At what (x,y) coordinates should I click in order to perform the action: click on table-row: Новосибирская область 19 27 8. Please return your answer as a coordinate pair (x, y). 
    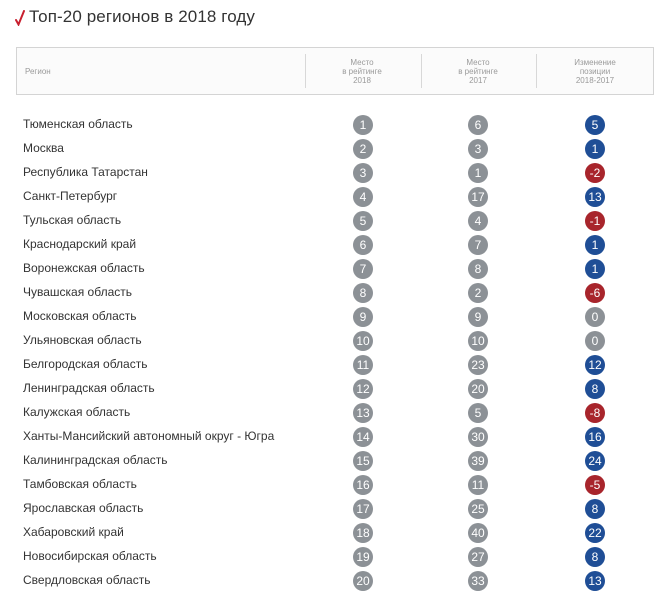
    Looking at the image, I should click on (331, 558).